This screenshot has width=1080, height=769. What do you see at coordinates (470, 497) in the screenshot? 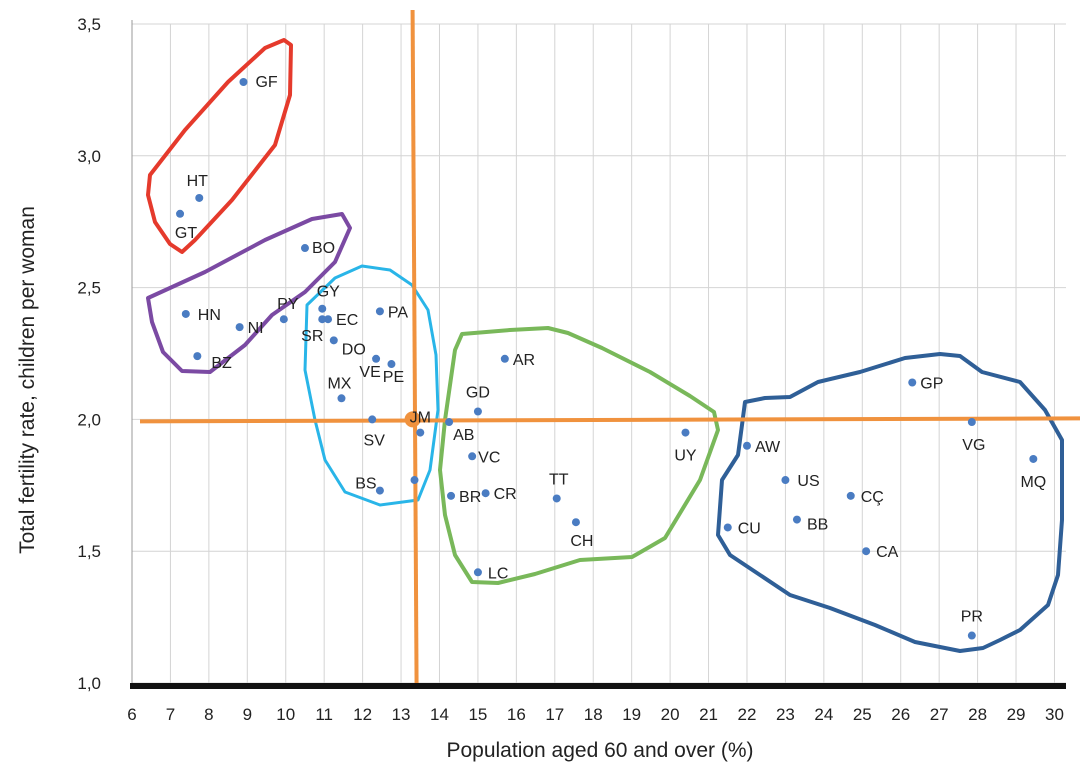
I see `data-label: BR` at bounding box center [470, 497].